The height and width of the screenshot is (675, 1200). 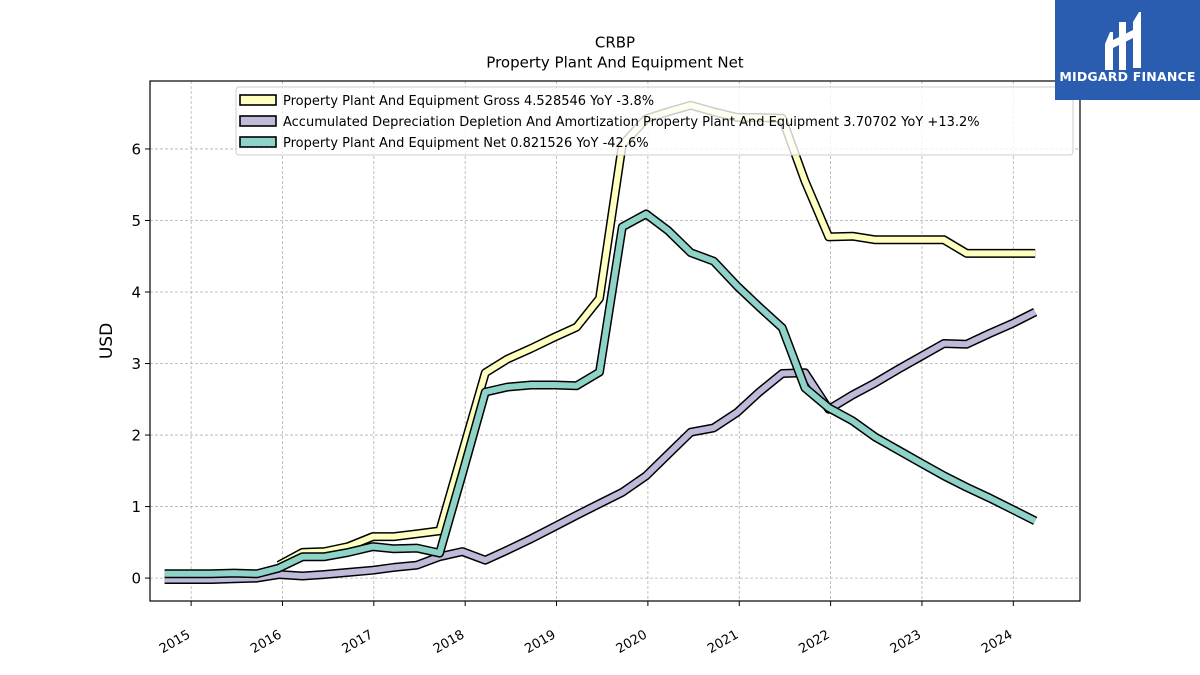 I want to click on chart-title: CRBP, so click(x=615, y=43).